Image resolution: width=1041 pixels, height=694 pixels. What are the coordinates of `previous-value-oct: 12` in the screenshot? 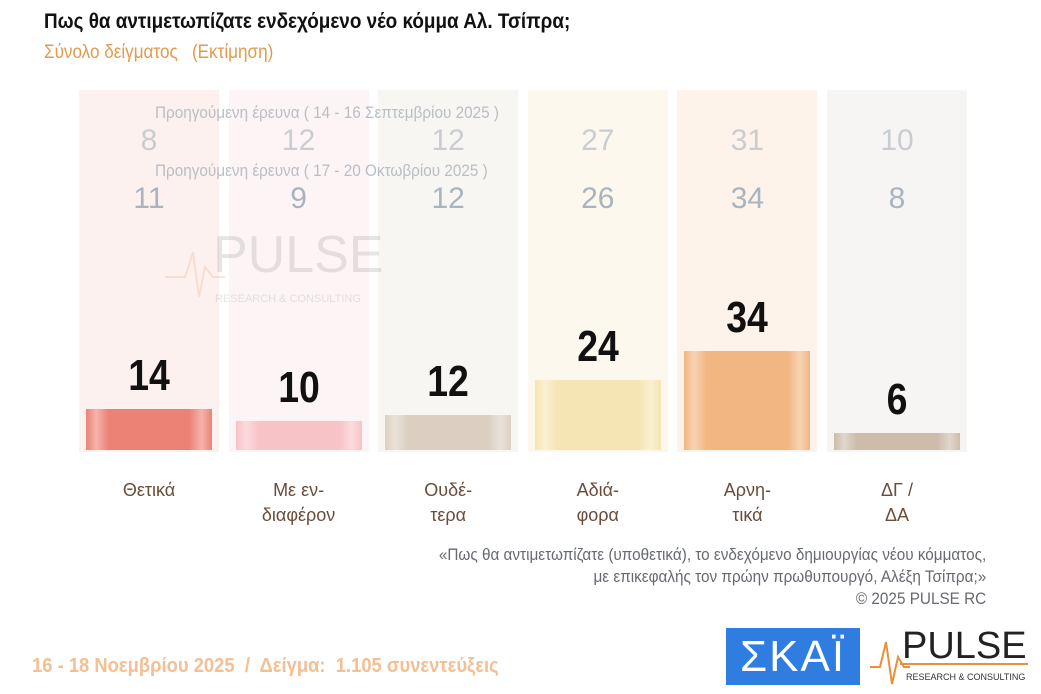 It's located at (448, 198).